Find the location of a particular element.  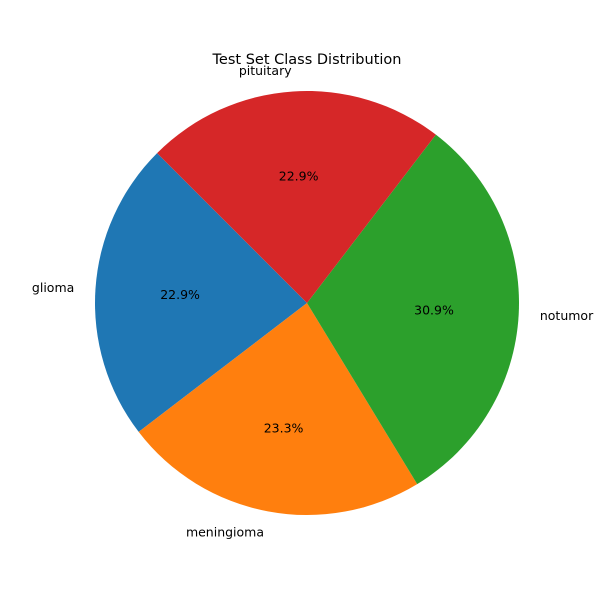

pct-label-pituitary: 22.9% is located at coordinates (299, 176).